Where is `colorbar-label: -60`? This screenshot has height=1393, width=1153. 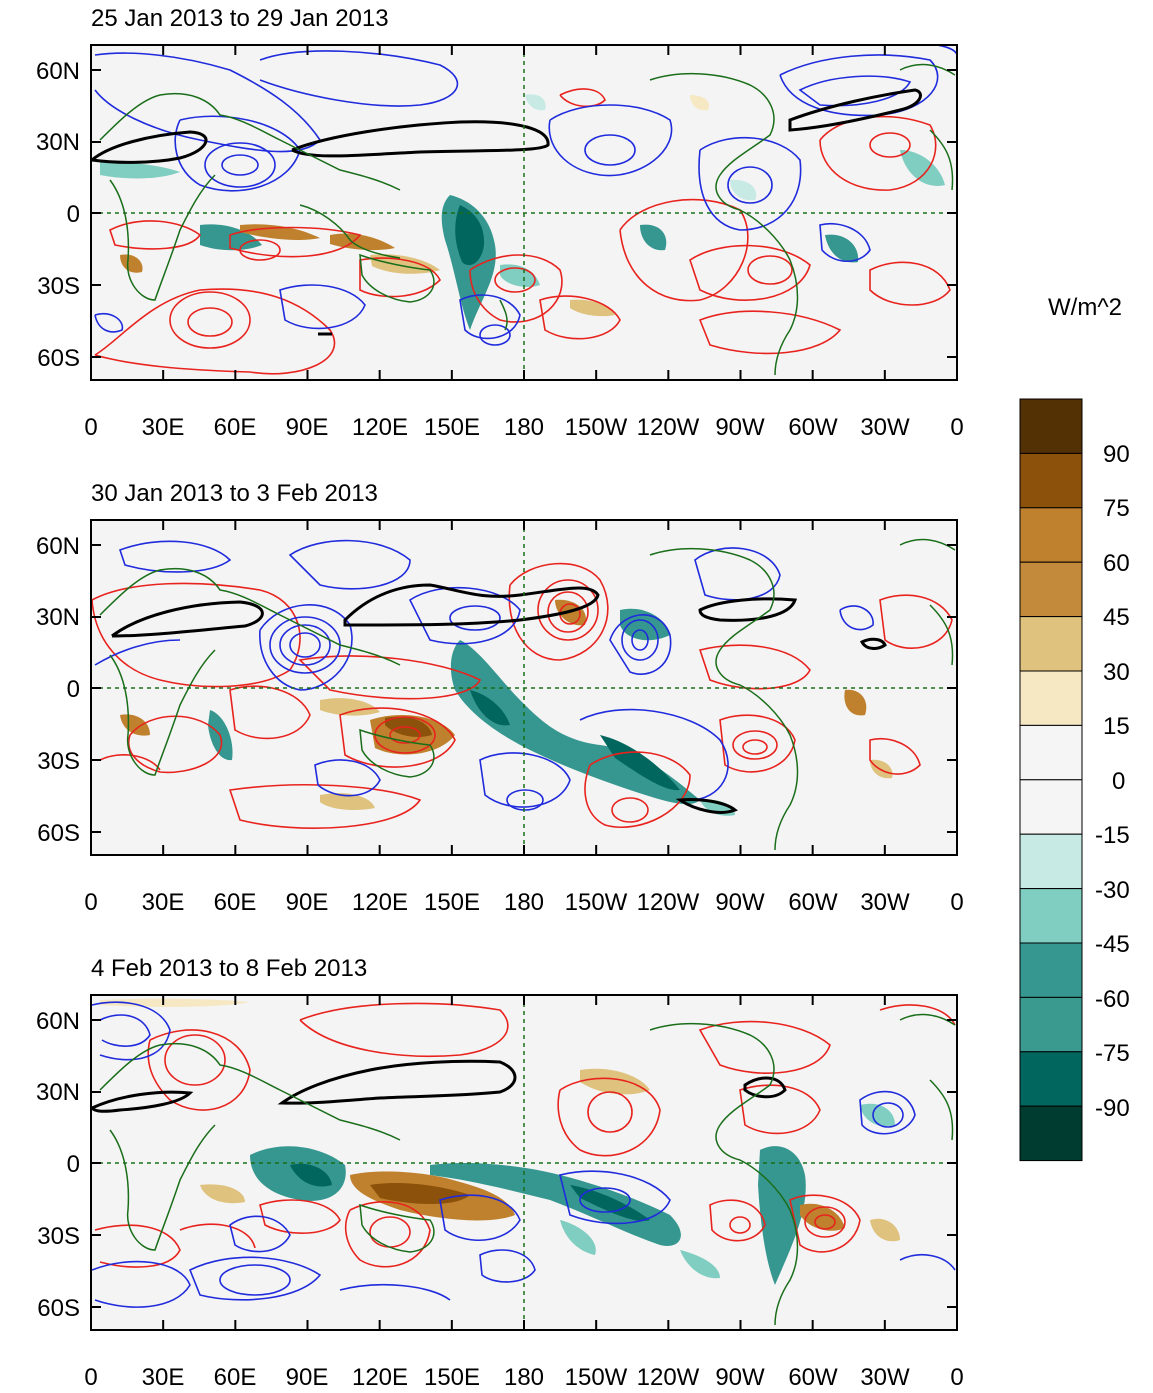
colorbar-label: -60 is located at coordinates (1112, 999).